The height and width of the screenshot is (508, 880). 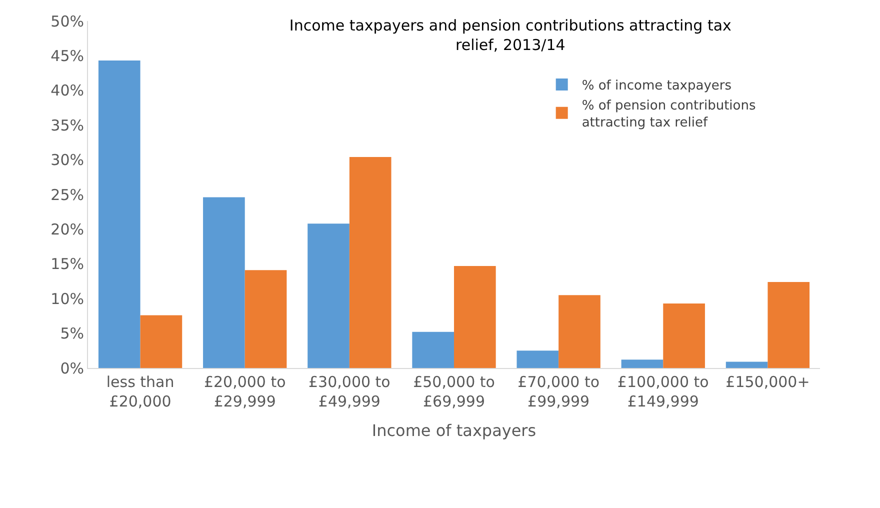 I want to click on y-tick-label: 5%, so click(x=72, y=333).